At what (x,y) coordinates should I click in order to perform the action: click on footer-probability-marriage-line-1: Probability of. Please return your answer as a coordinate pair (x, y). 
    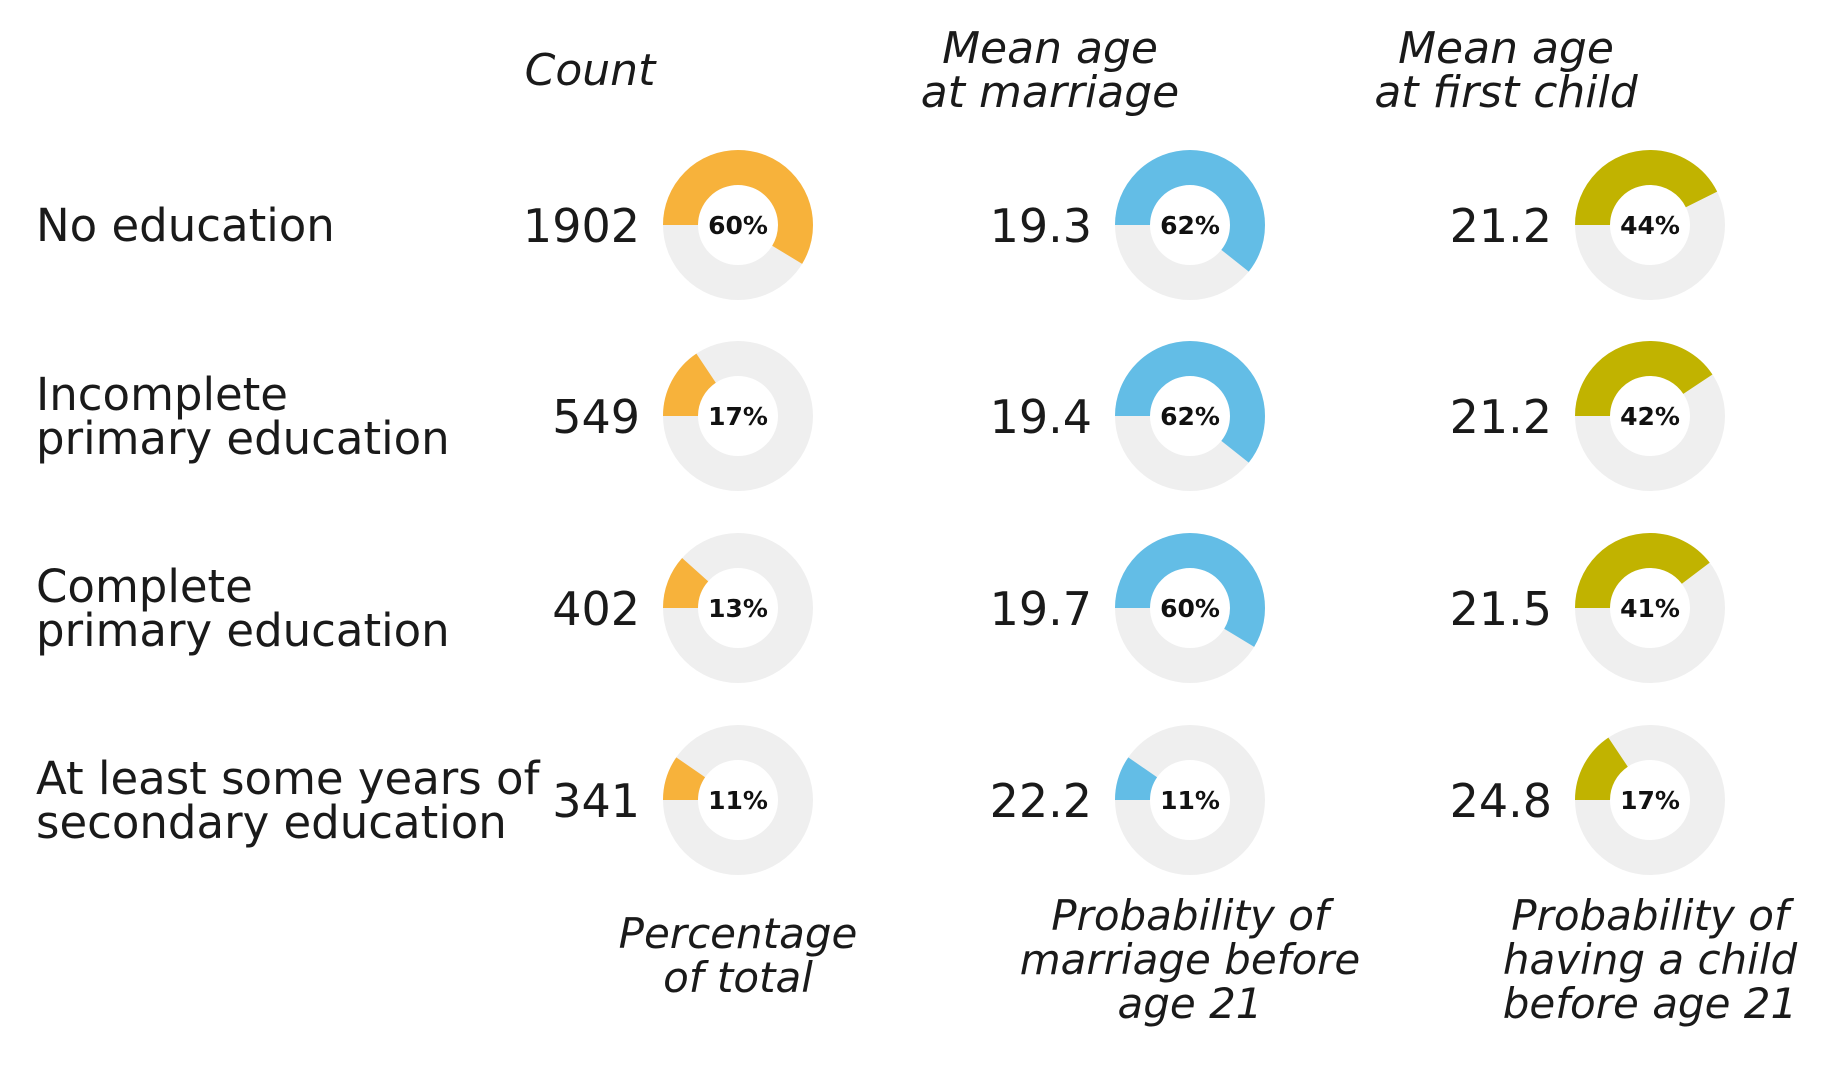
    Looking at the image, I should click on (1193, 915).